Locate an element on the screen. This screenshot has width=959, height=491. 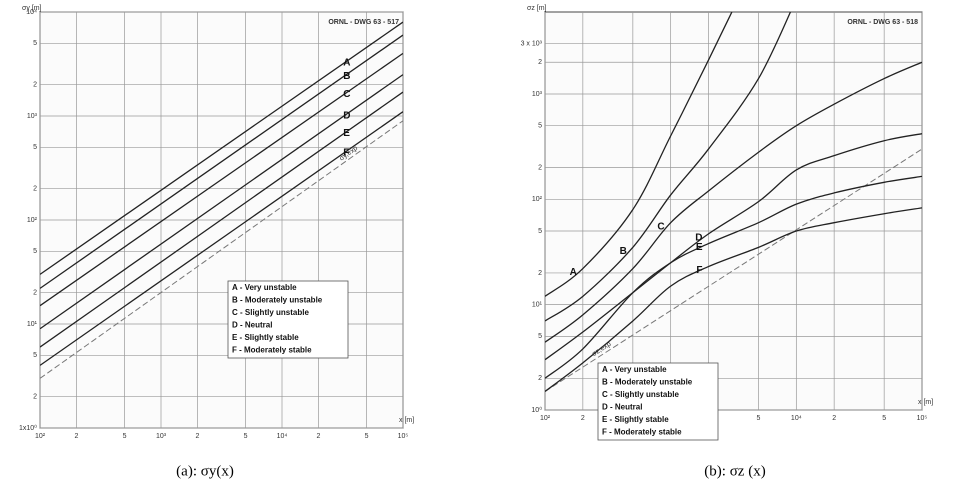
y-tick-label: 1x10⁰ is located at coordinates (28, 428).